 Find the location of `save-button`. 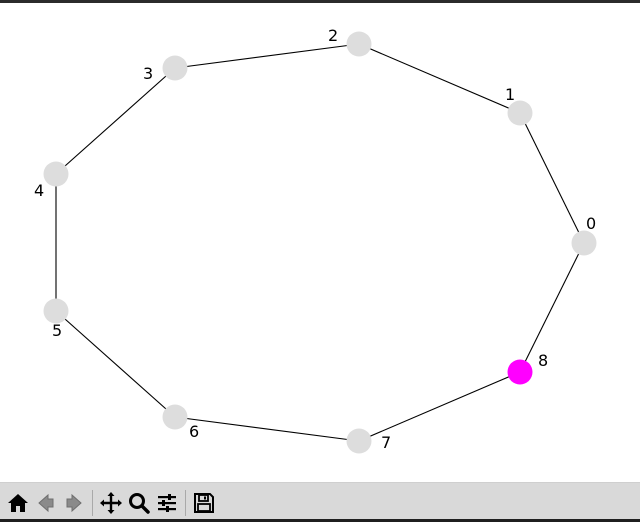

save-button is located at coordinates (204, 503).